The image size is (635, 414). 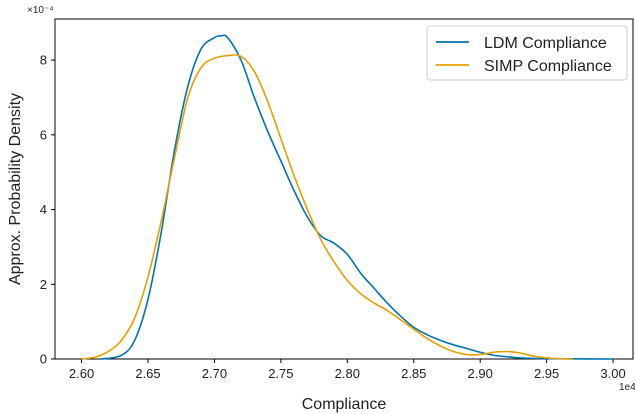 What do you see at coordinates (15, 189) in the screenshot?
I see `y-axis-title: Approx. Probability Density` at bounding box center [15, 189].